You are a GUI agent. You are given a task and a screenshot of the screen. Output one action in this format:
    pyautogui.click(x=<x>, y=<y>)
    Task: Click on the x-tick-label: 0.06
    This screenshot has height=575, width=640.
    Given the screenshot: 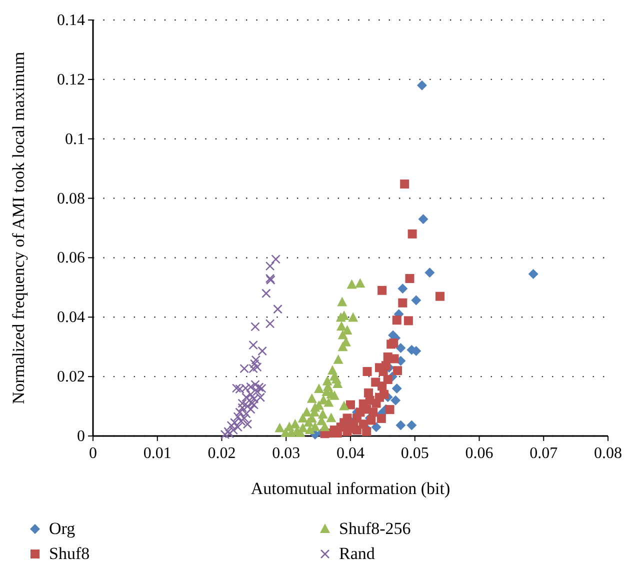 What is the action you would take?
    pyautogui.click(x=479, y=453)
    